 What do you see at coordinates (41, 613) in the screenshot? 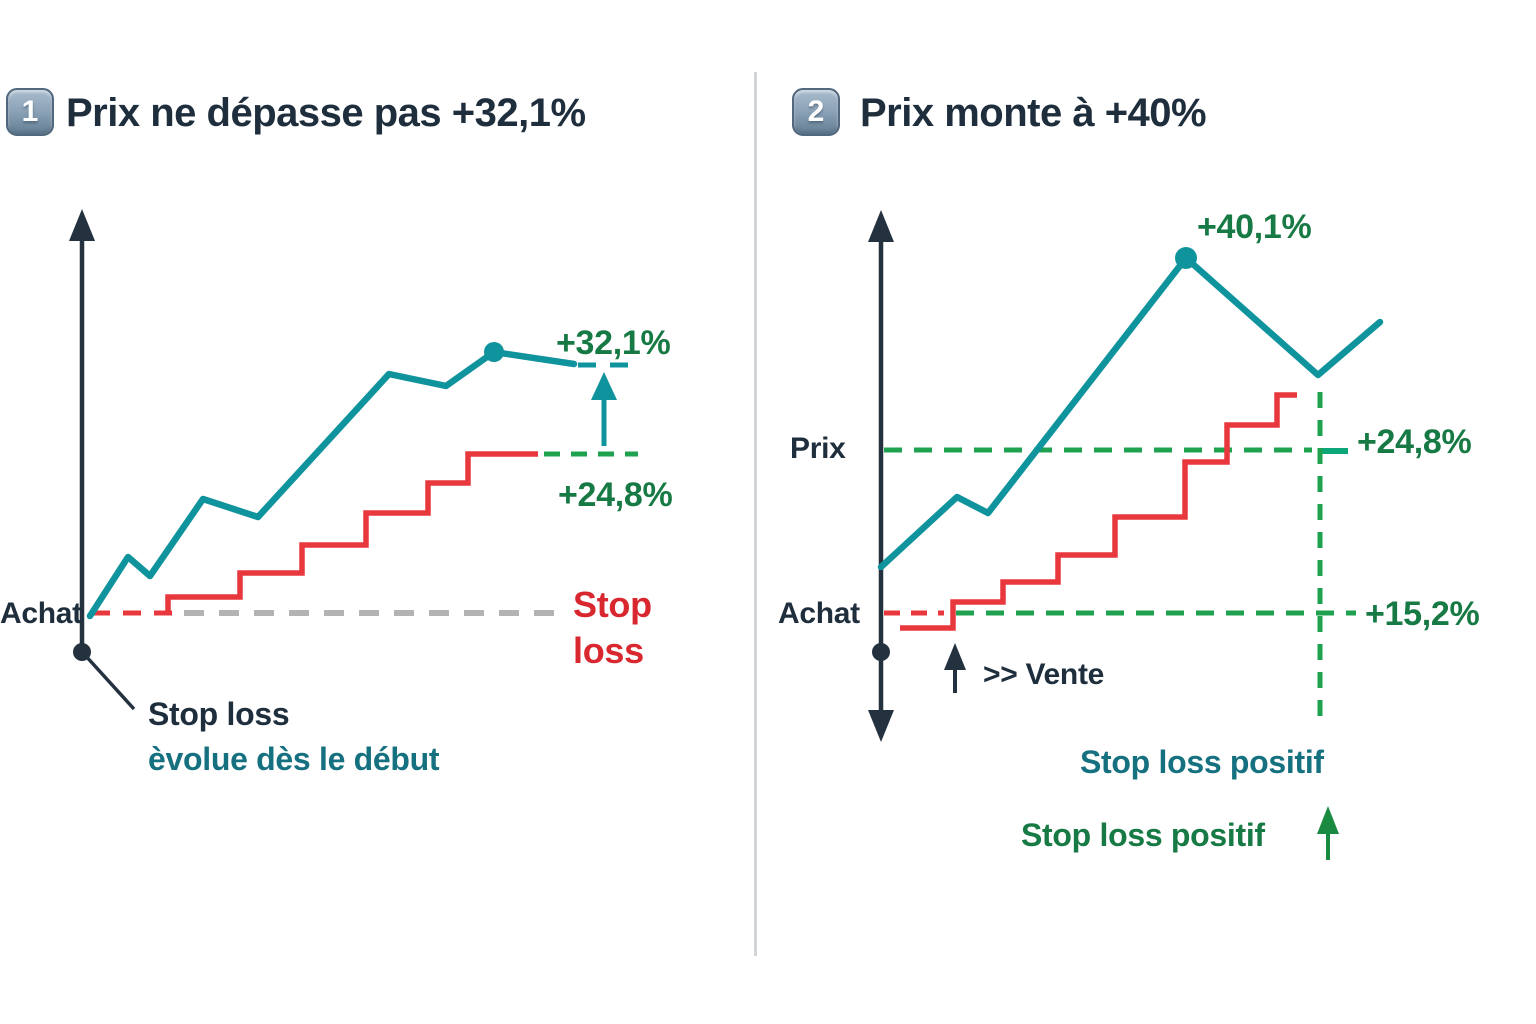
I see `panel1-achat-label: Achat` at bounding box center [41, 613].